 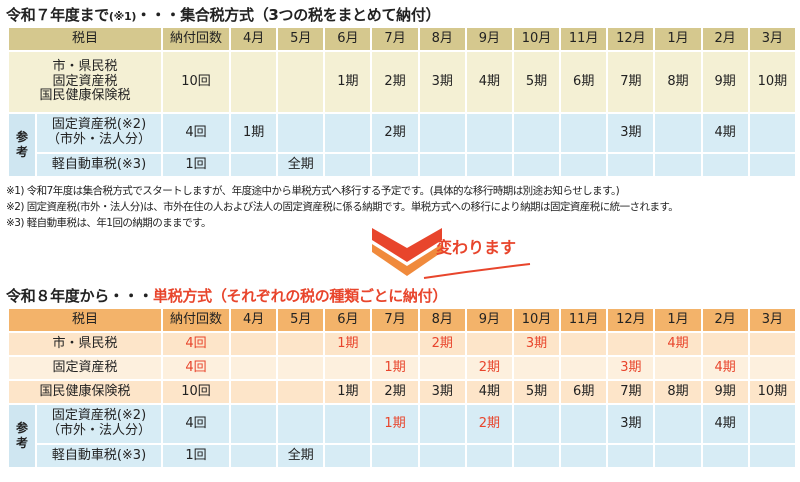 What do you see at coordinates (407, 252) in the screenshot?
I see `down-arrow-icon` at bounding box center [407, 252].